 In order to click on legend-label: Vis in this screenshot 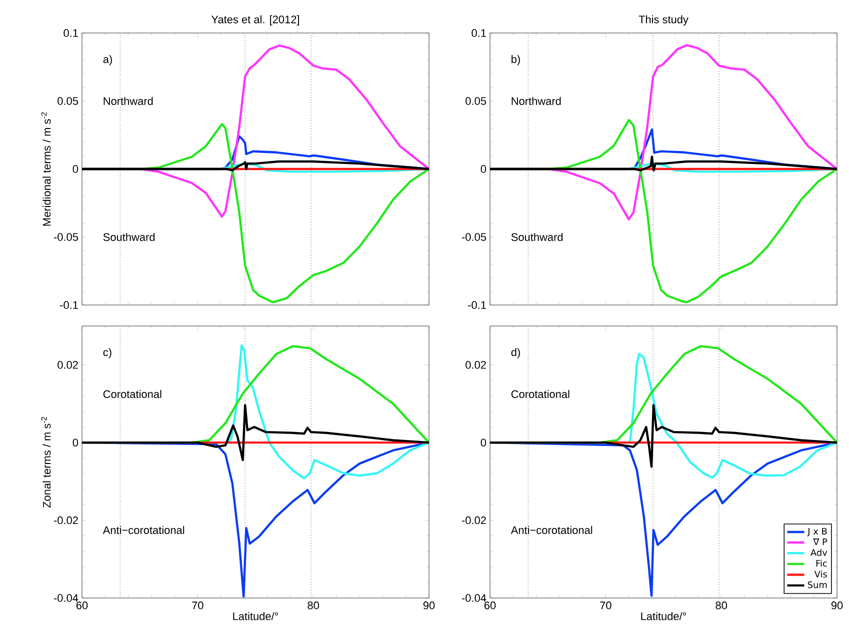, I will do `click(820, 574)`.